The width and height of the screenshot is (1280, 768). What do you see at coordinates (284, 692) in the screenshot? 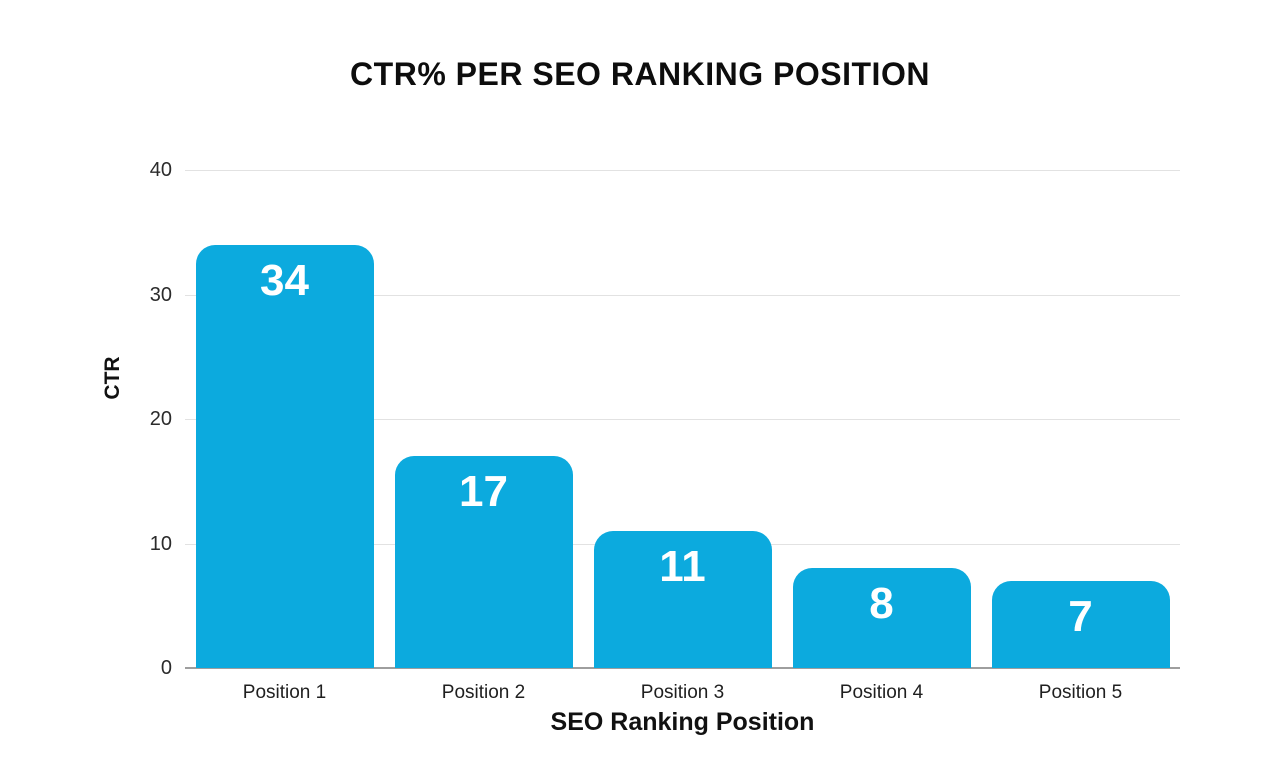
I see `x-tick-label-position-1: Position 1` at bounding box center [284, 692].